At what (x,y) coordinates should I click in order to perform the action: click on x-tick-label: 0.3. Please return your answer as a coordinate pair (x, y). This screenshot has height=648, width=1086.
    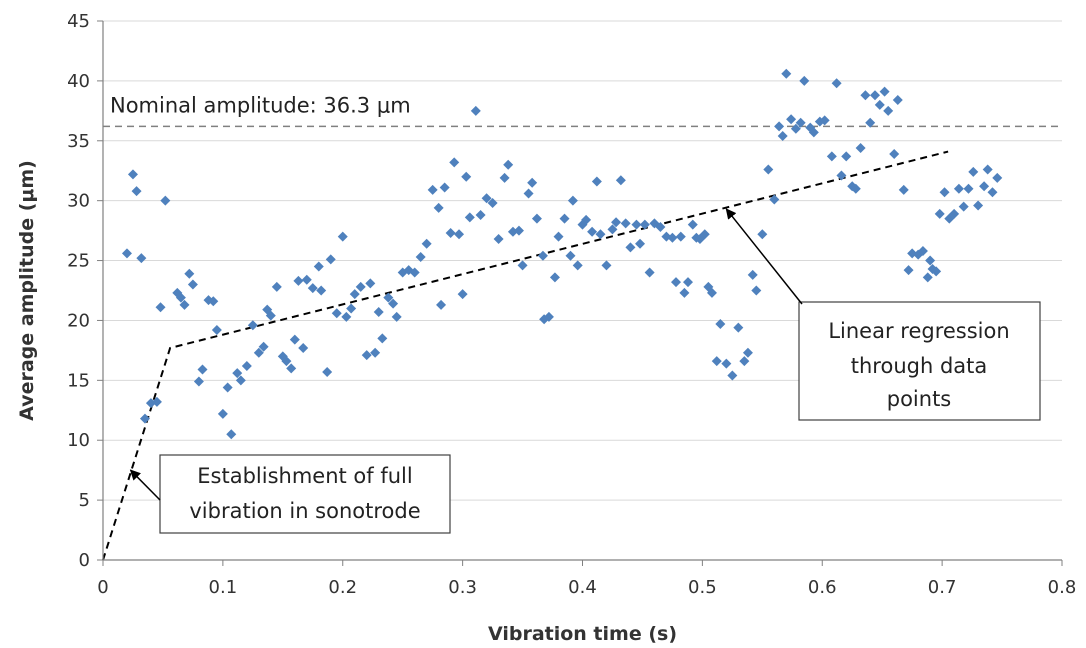
    Looking at the image, I should click on (462, 587).